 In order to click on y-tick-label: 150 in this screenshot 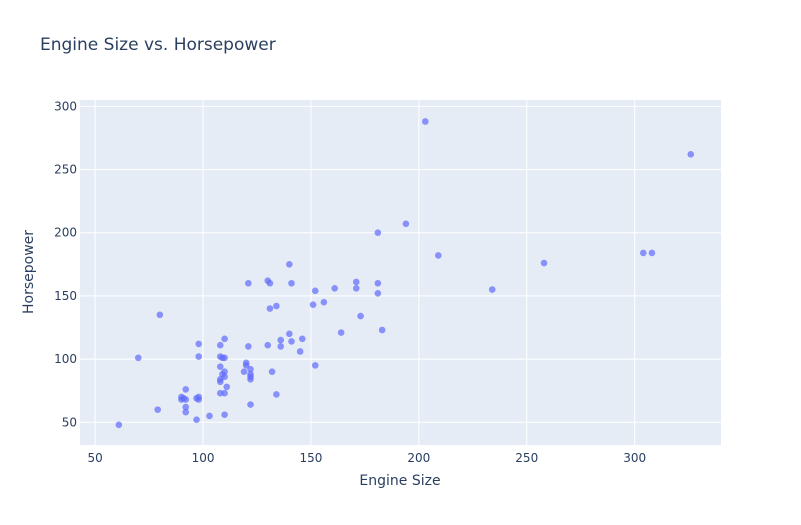, I will do `click(65, 296)`.